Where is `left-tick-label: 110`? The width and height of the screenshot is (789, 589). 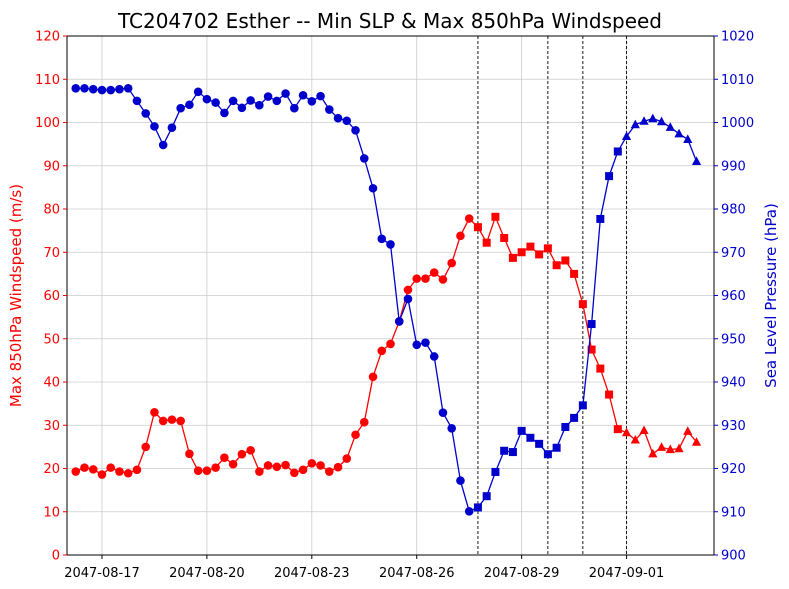 left-tick-label: 110 is located at coordinates (47, 80).